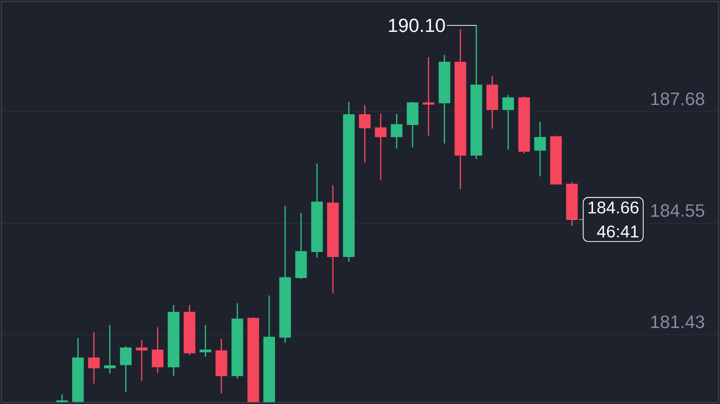 The height and width of the screenshot is (404, 720). Describe the element at coordinates (617, 231) in the screenshot. I see `text: 46:41` at that location.